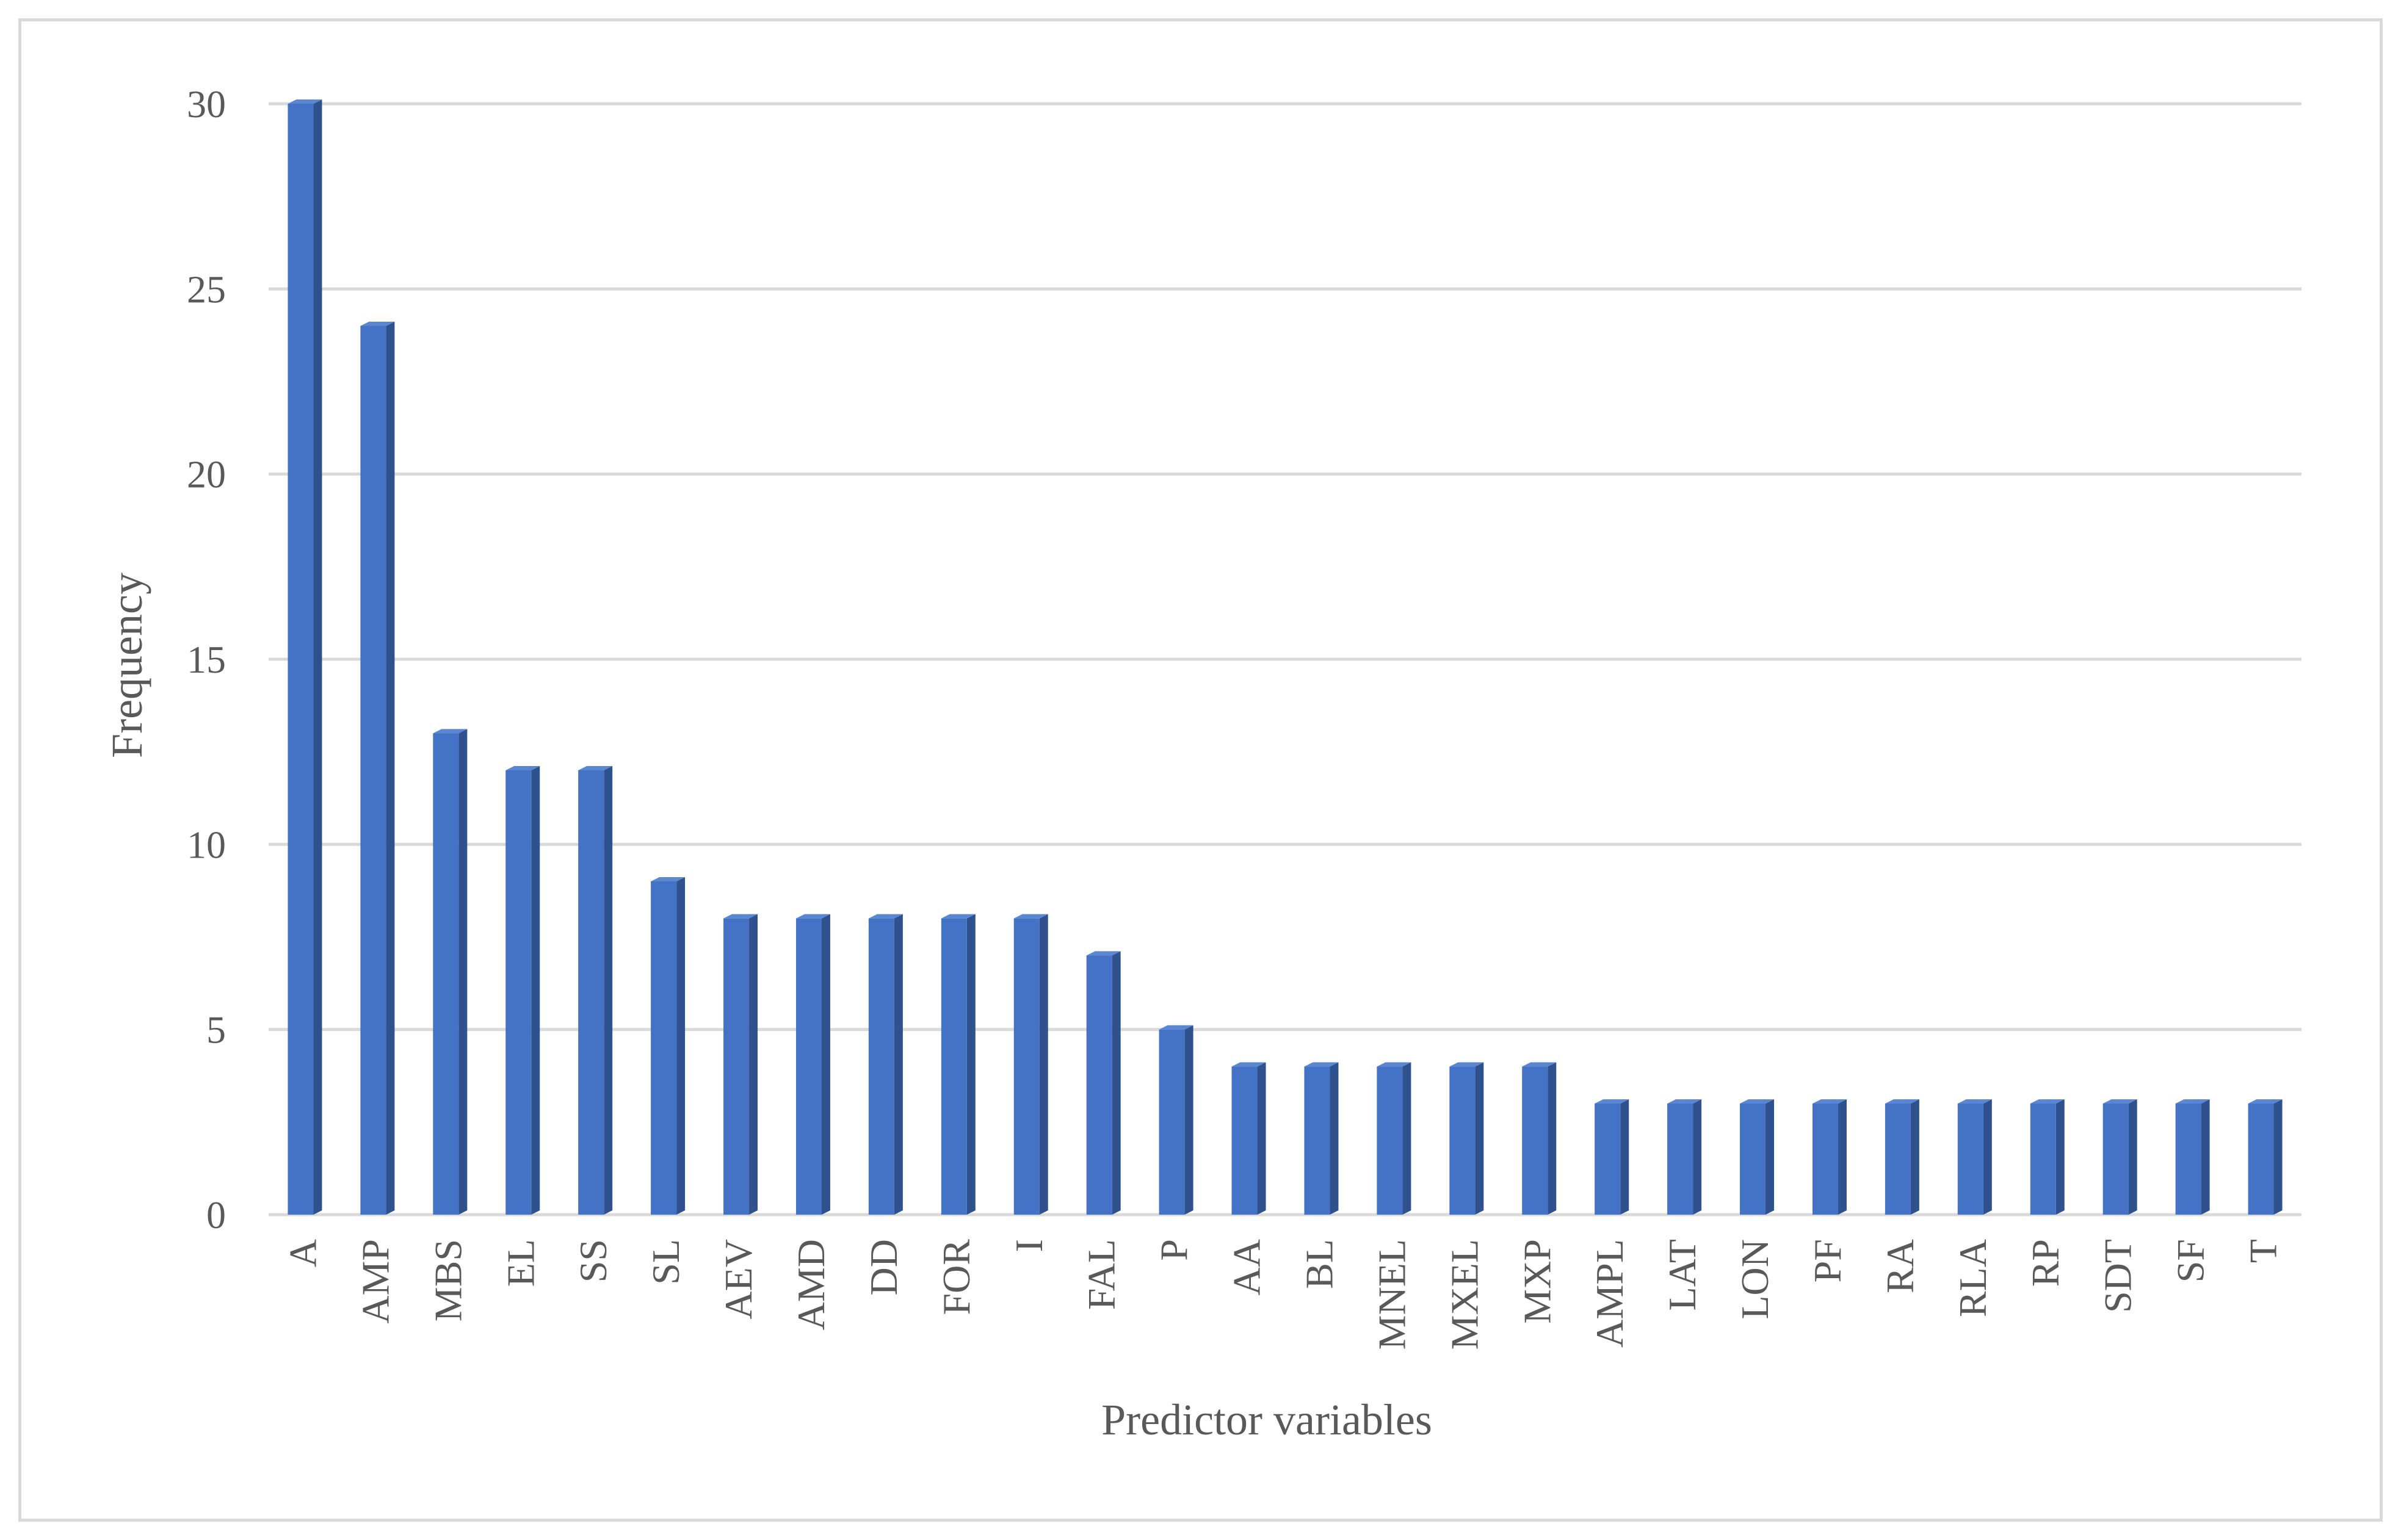 This screenshot has height=1540, width=2401. I want to click on bar-ampl, so click(1612, 1157).